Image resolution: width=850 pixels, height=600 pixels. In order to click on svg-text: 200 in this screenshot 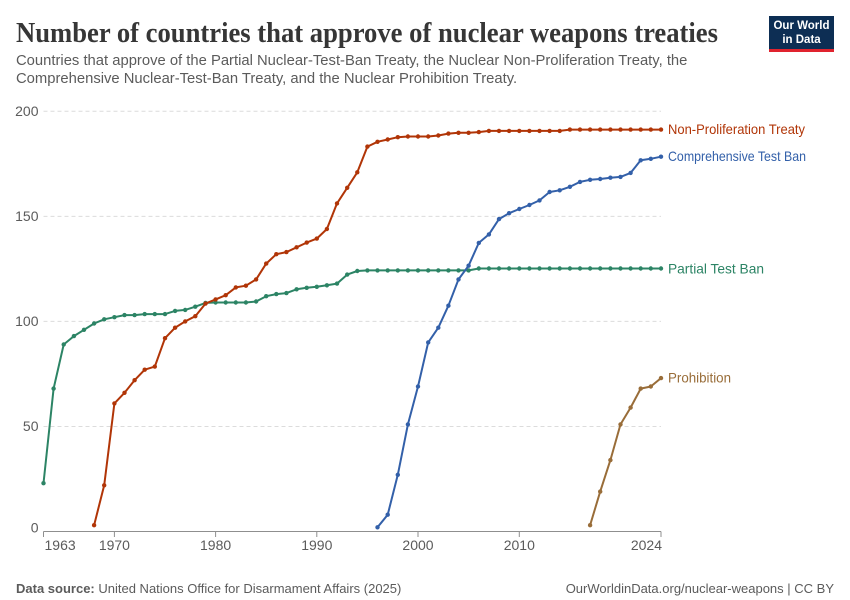, I will do `click(27, 111)`.